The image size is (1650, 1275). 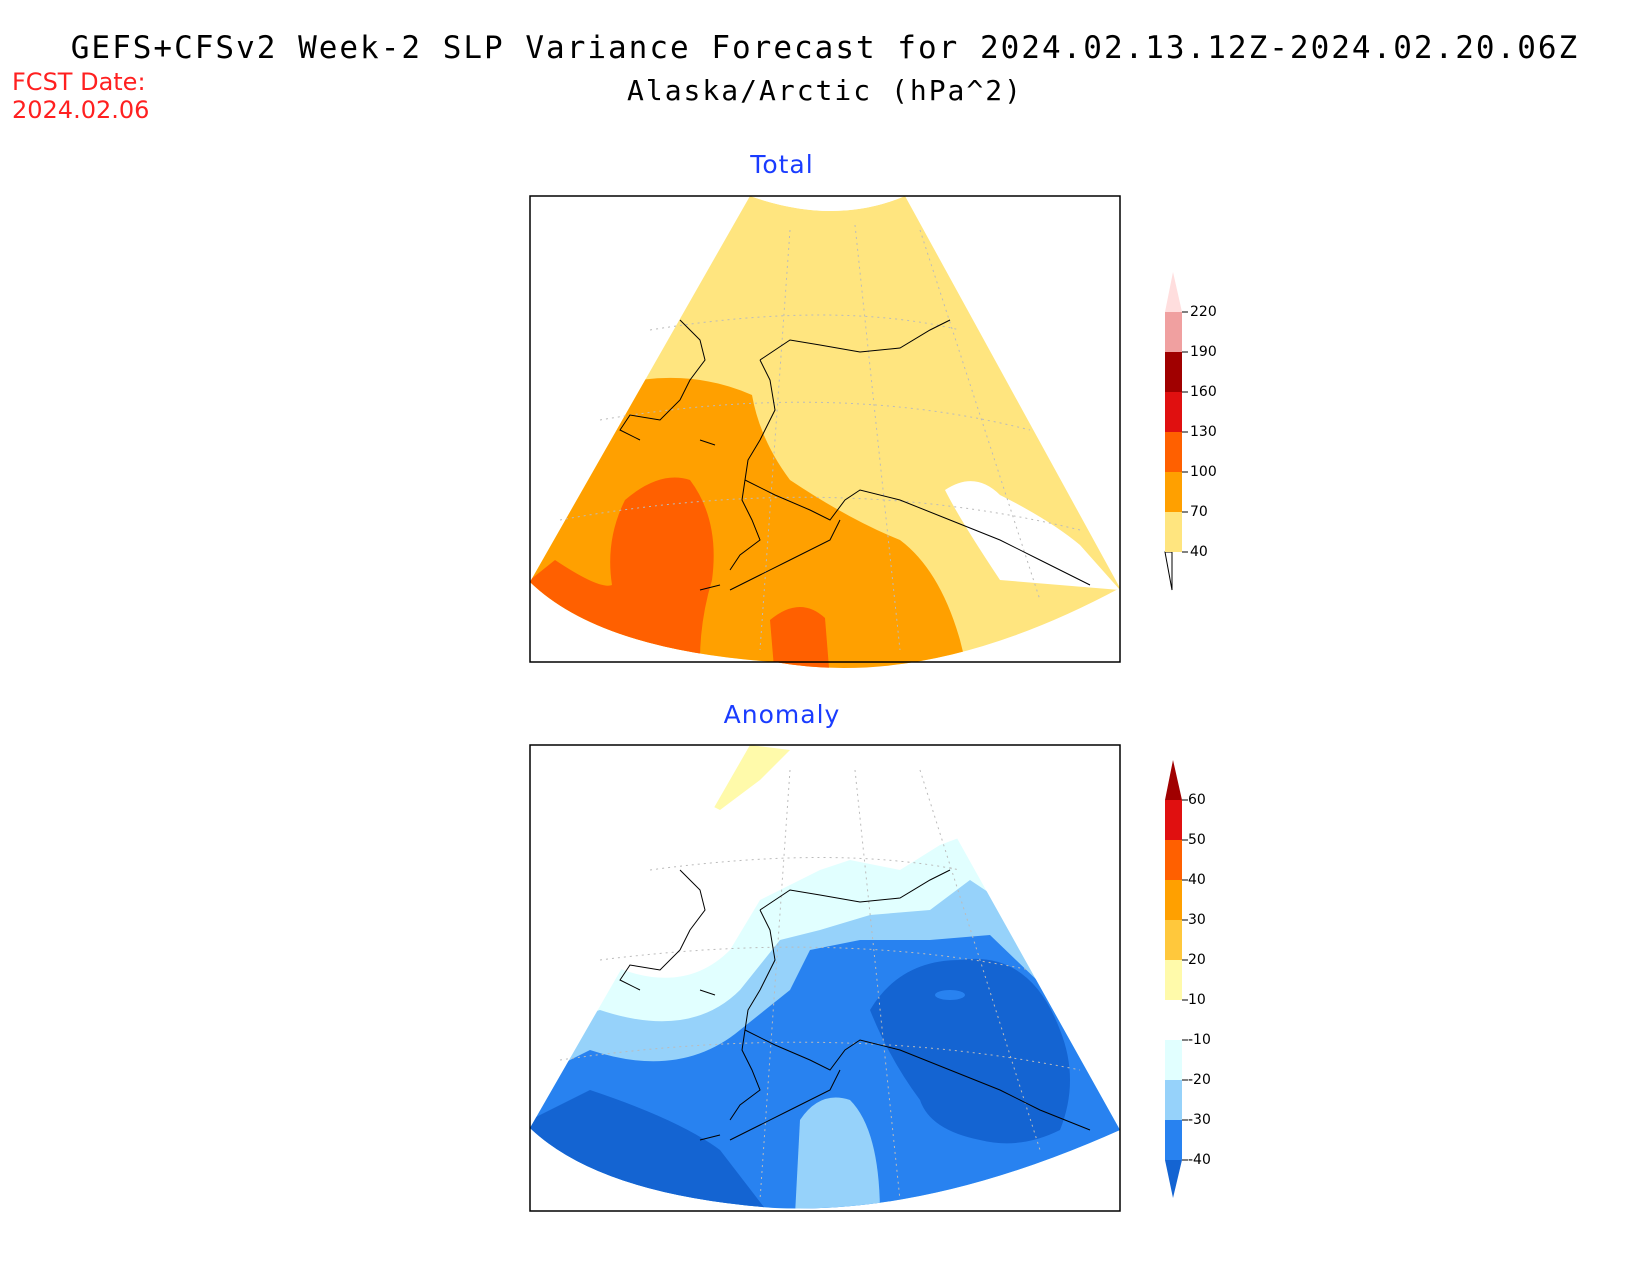 What do you see at coordinates (1197, 880) in the screenshot?
I see `anomaly-colorbar-label: 40` at bounding box center [1197, 880].